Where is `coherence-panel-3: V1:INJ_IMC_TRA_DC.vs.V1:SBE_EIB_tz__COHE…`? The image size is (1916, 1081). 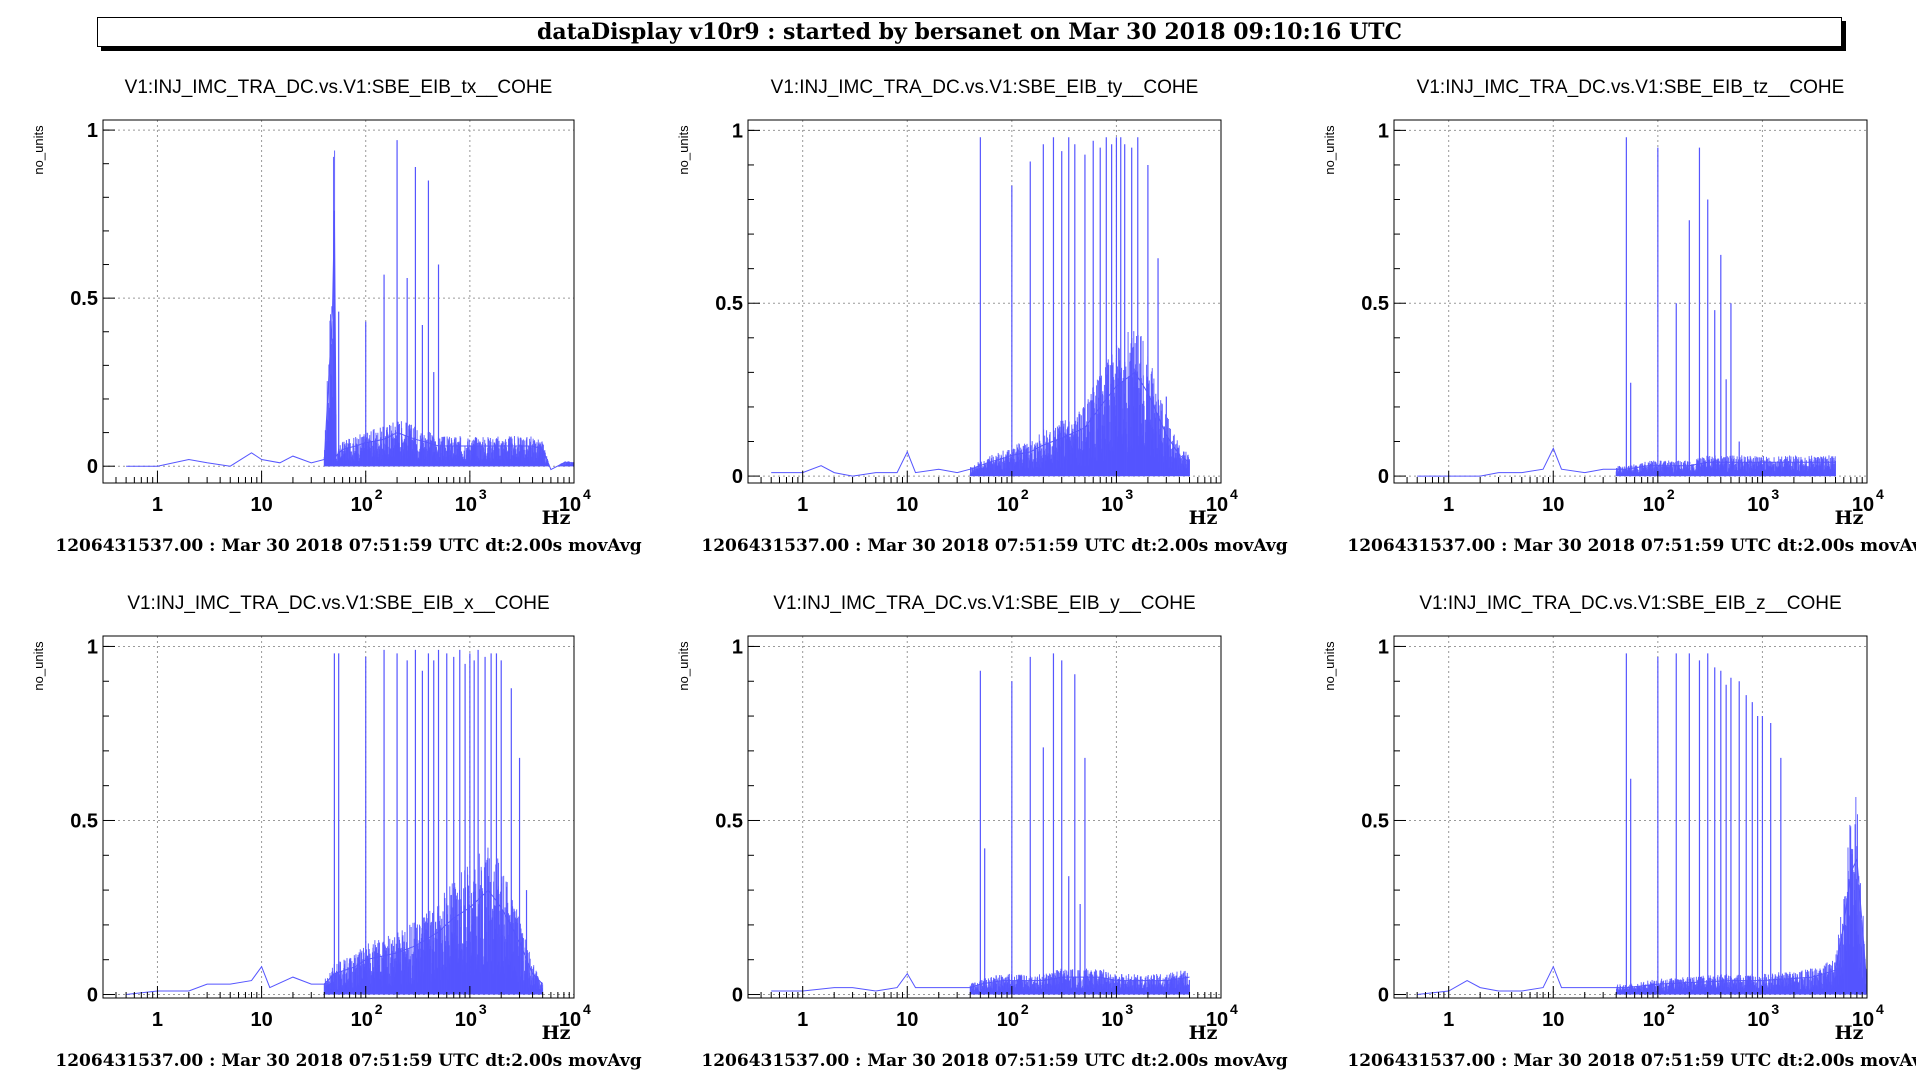
coherence-panel-3: V1:INJ_IMC_TRA_DC.vs.V1:SBE_EIB_tz__COHE… is located at coordinates (1619, 316).